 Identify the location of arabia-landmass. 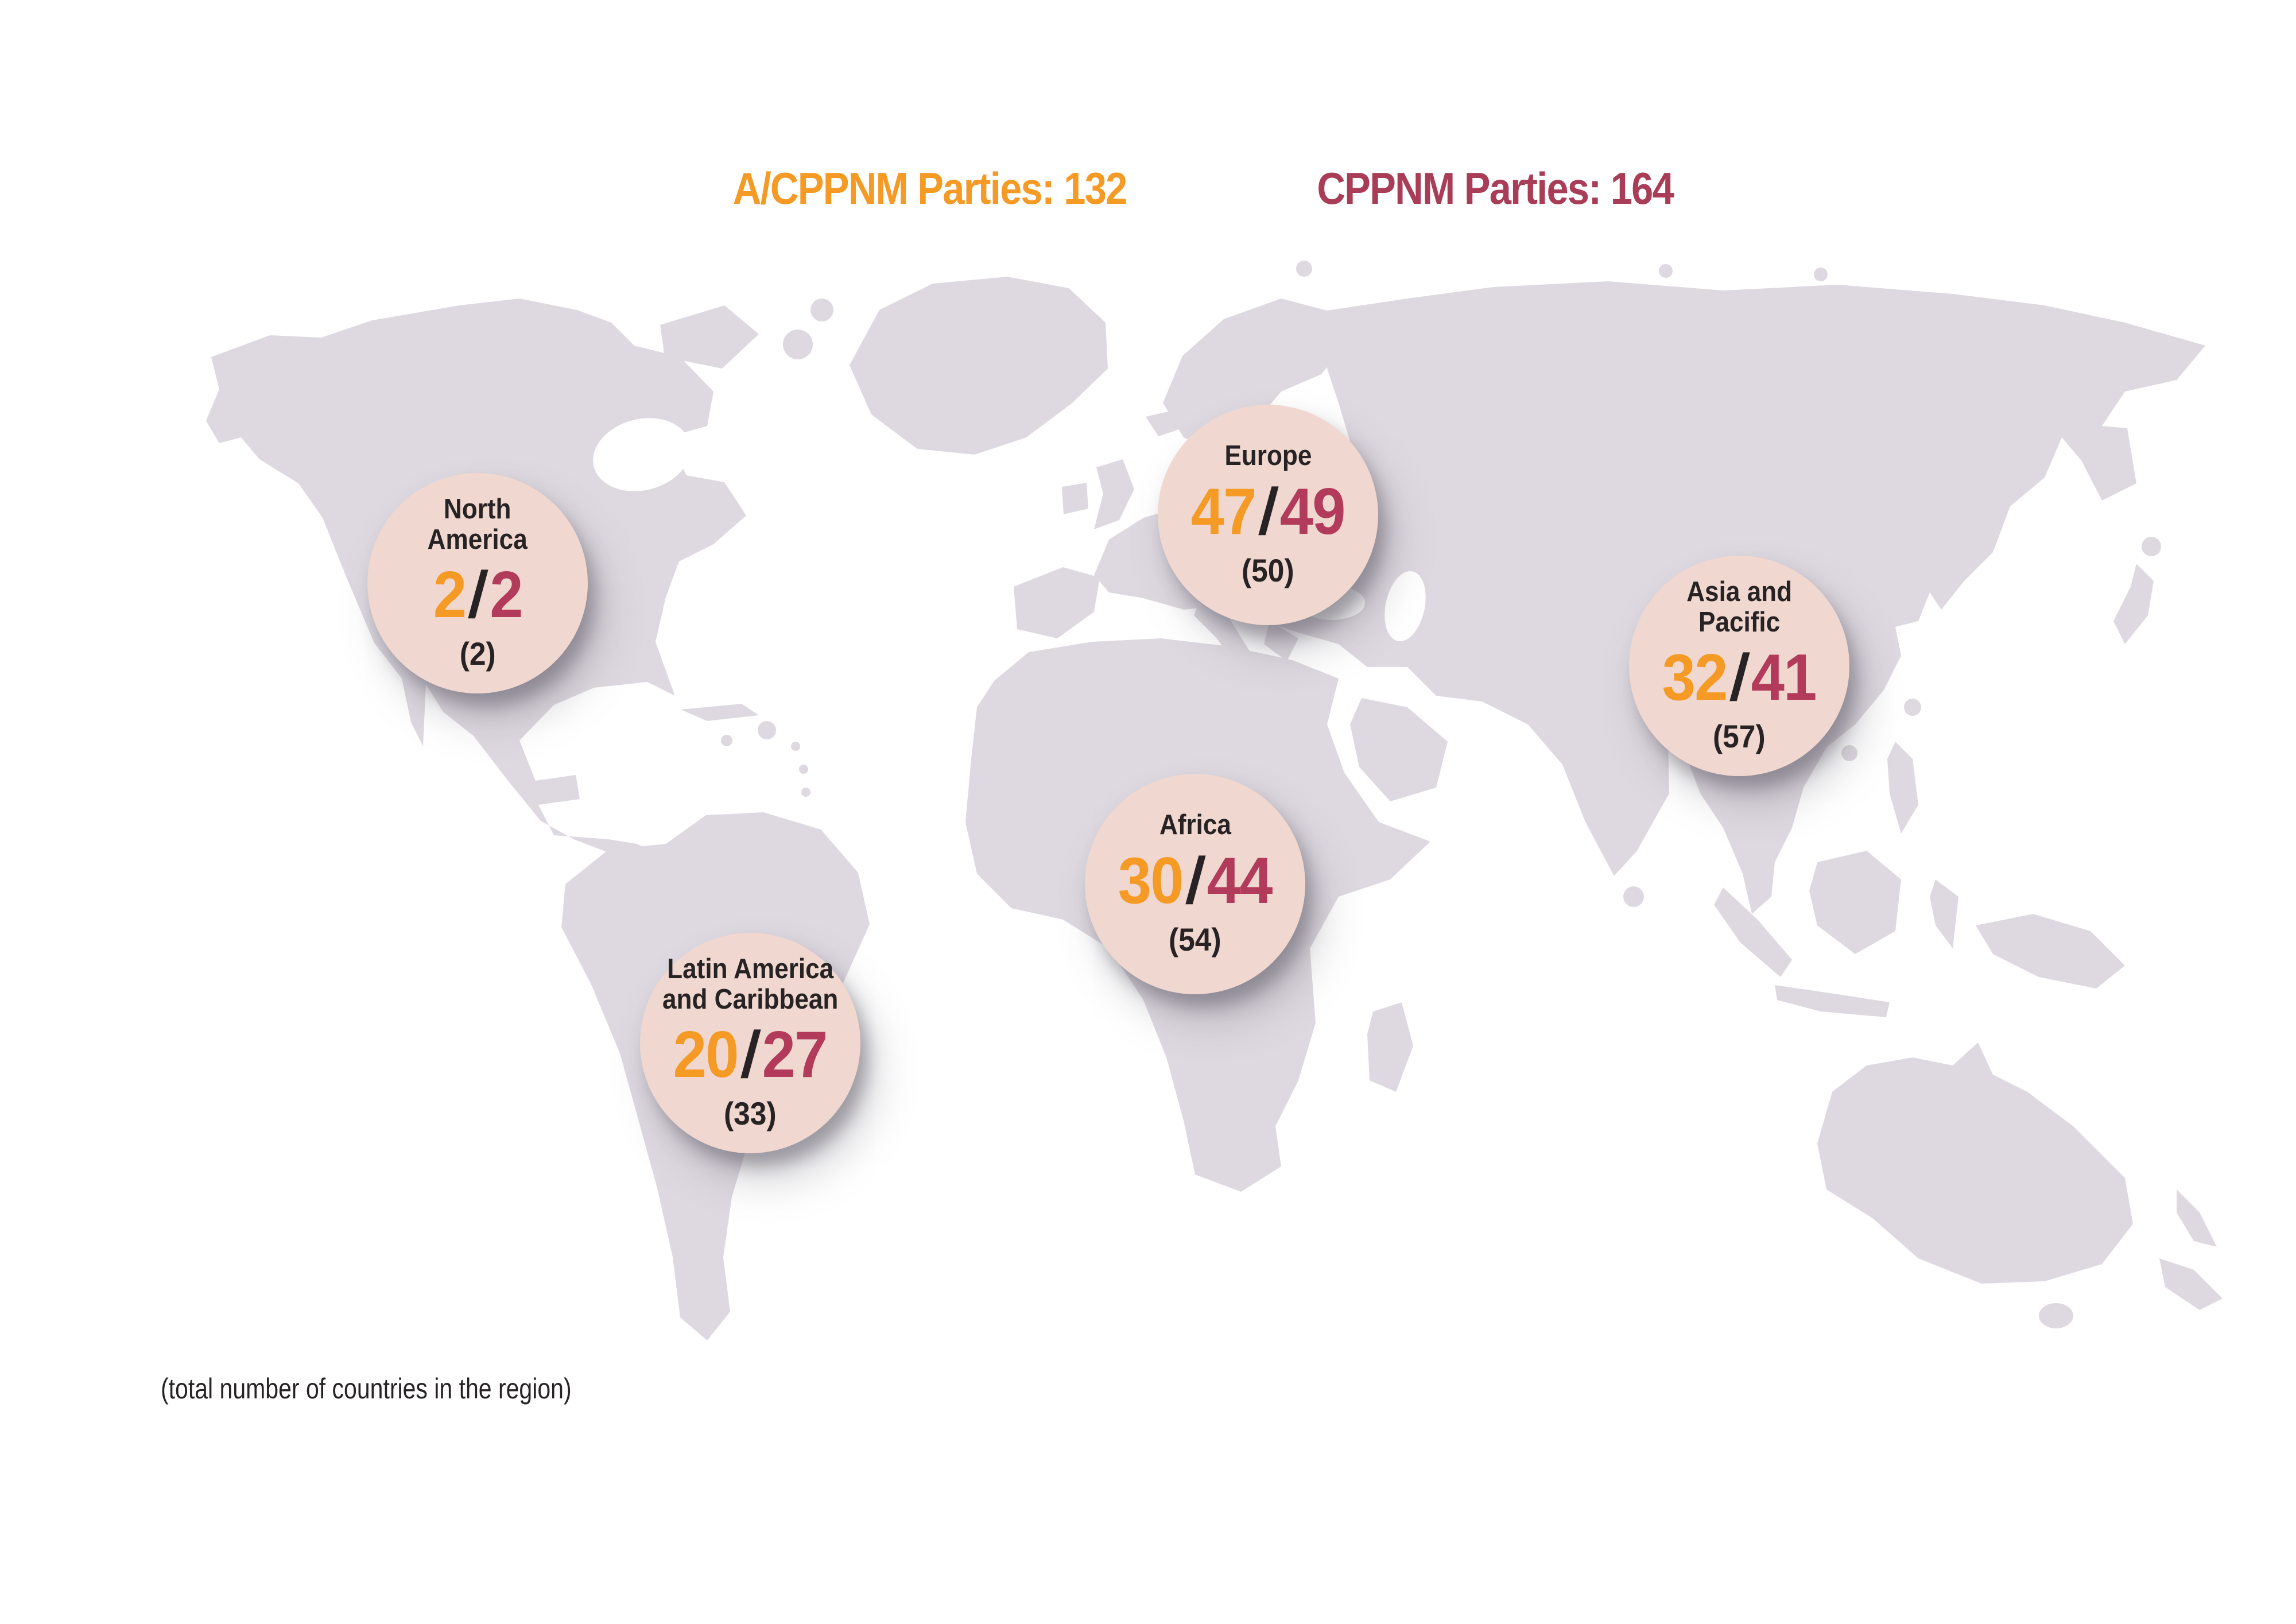
(1399, 749).